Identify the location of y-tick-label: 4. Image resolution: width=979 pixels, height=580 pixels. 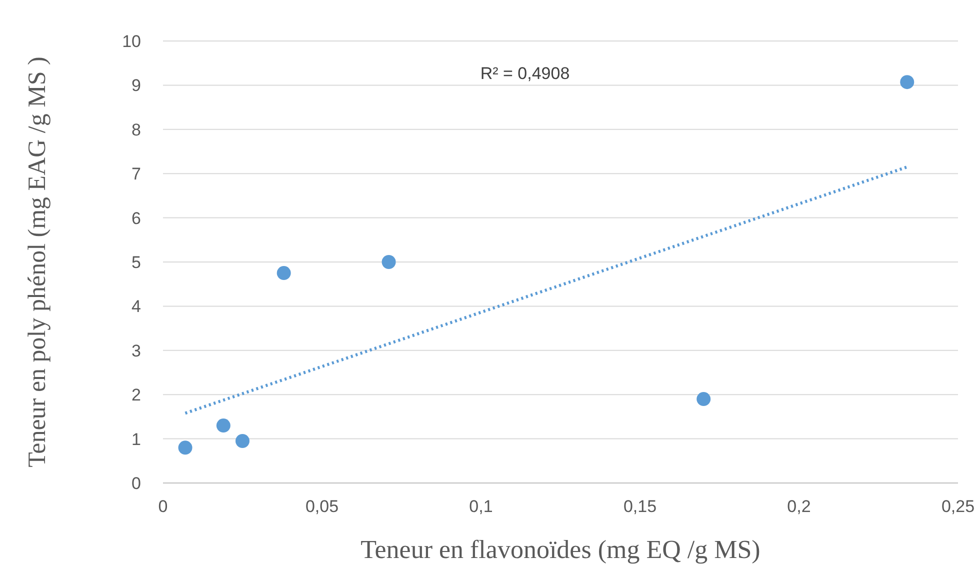
(136, 306).